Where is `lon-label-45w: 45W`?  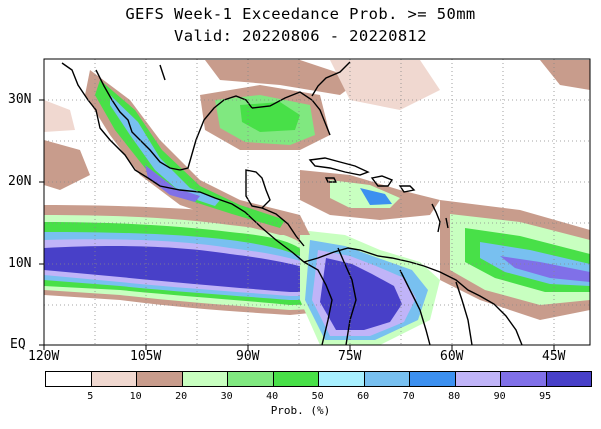
lon-label-45w: 45W is located at coordinates (554, 356).